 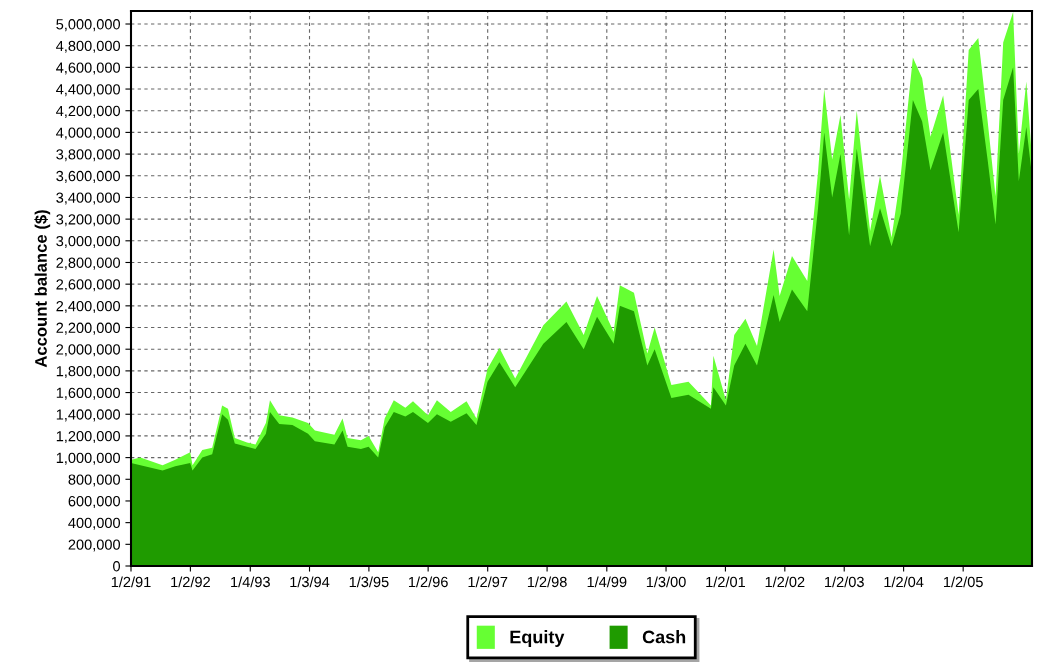 What do you see at coordinates (88, 263) in the screenshot?
I see `y-tick-label: 2,800,000` at bounding box center [88, 263].